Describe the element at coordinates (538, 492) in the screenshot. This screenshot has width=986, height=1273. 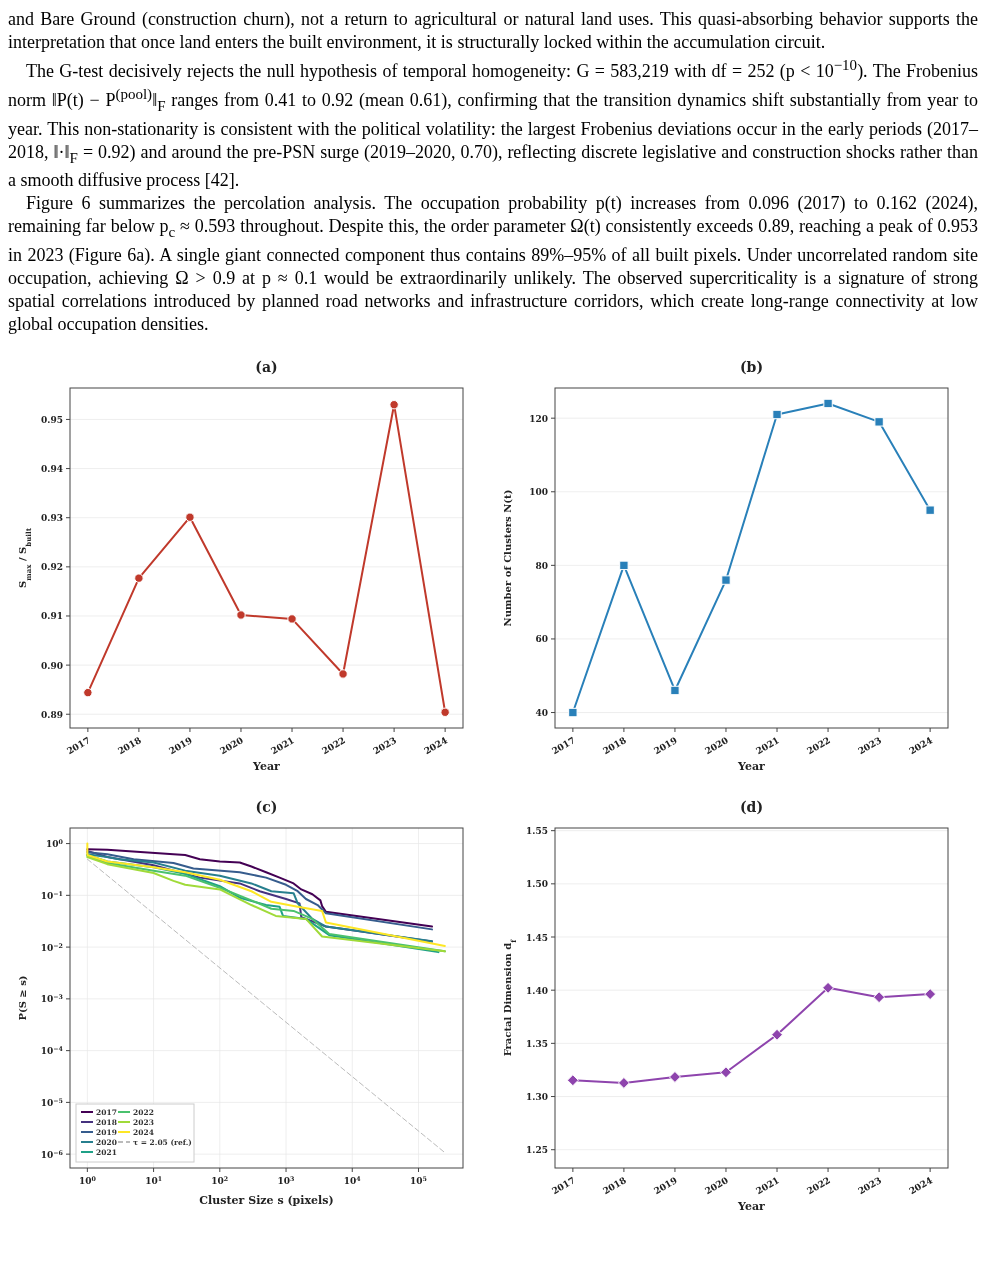
I see `y-tick-label: 100` at that location.